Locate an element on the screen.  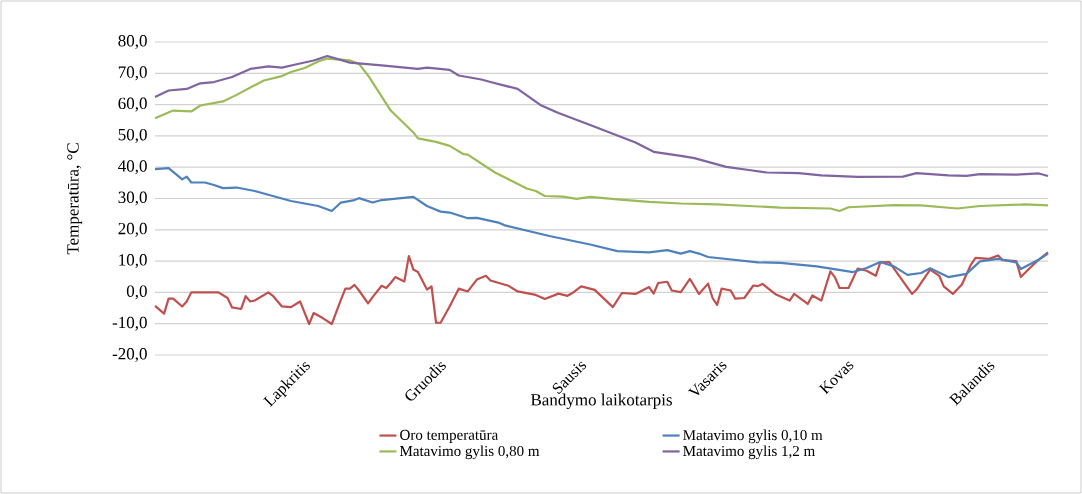
y-axis-title: Temperatūra, °C is located at coordinates (75, 199).